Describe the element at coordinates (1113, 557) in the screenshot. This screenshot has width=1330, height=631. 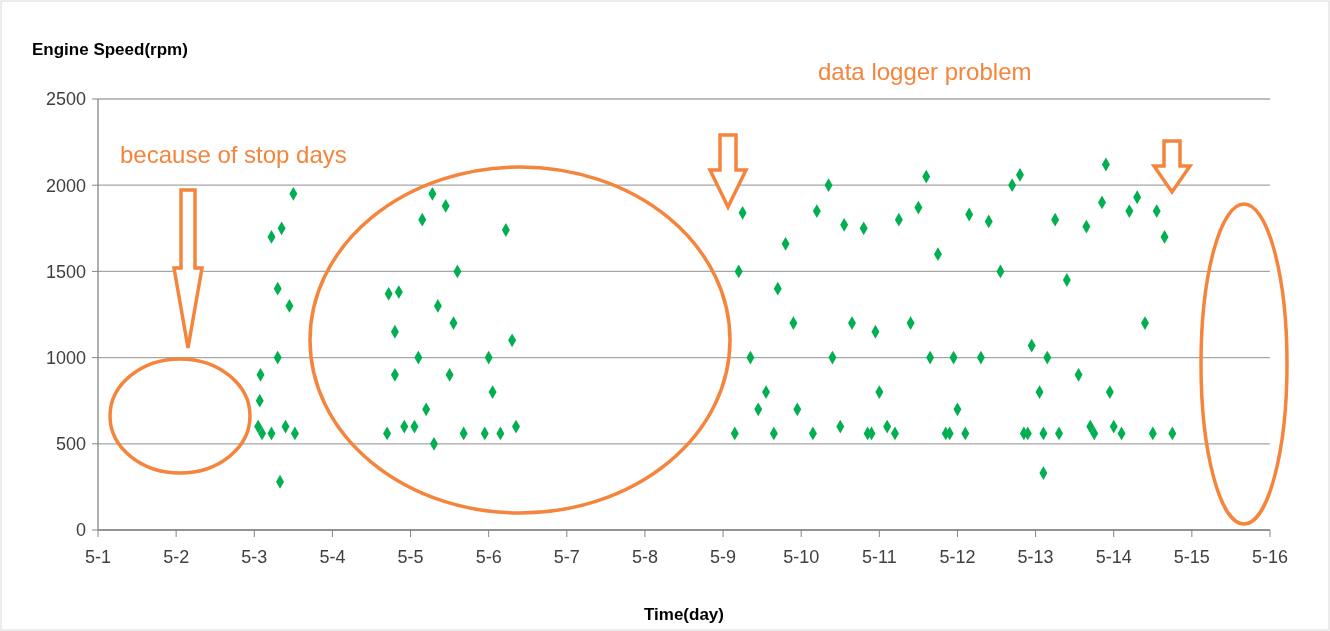
I see `x-tick-label: 5-14` at that location.